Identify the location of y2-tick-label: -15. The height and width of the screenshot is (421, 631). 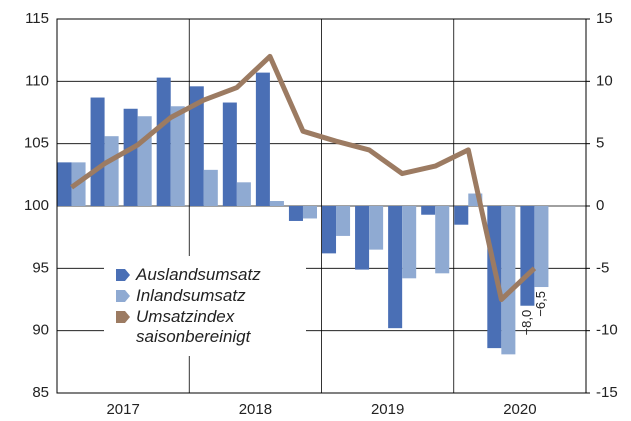
(607, 392).